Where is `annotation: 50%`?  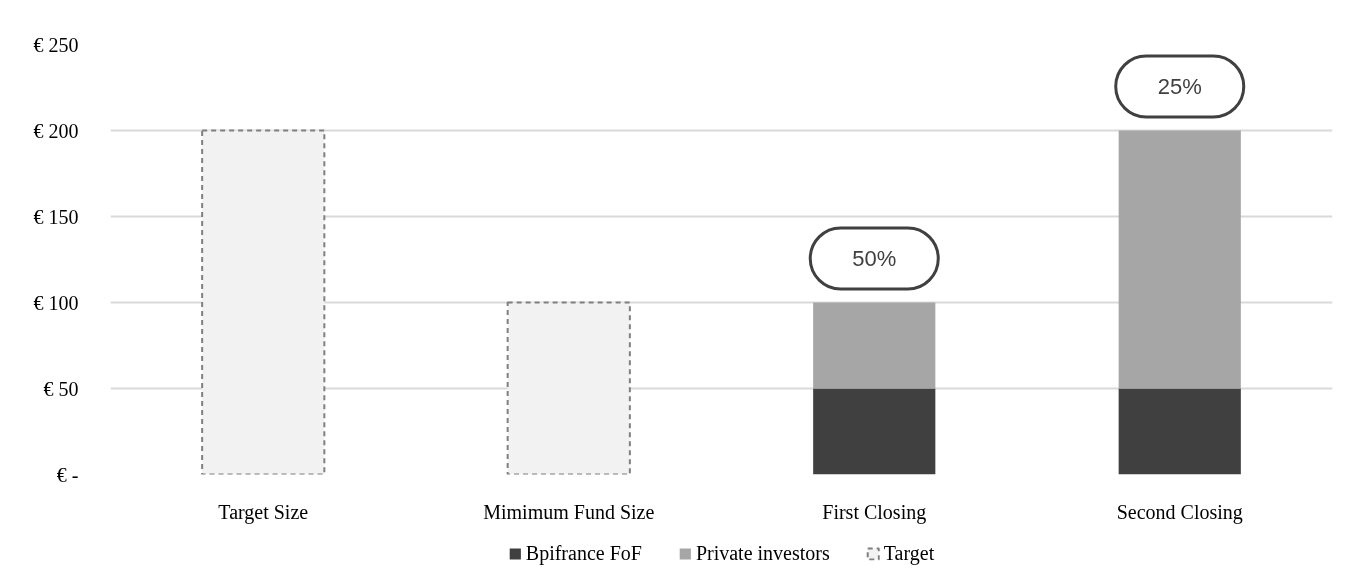
annotation: 50% is located at coordinates (874, 258).